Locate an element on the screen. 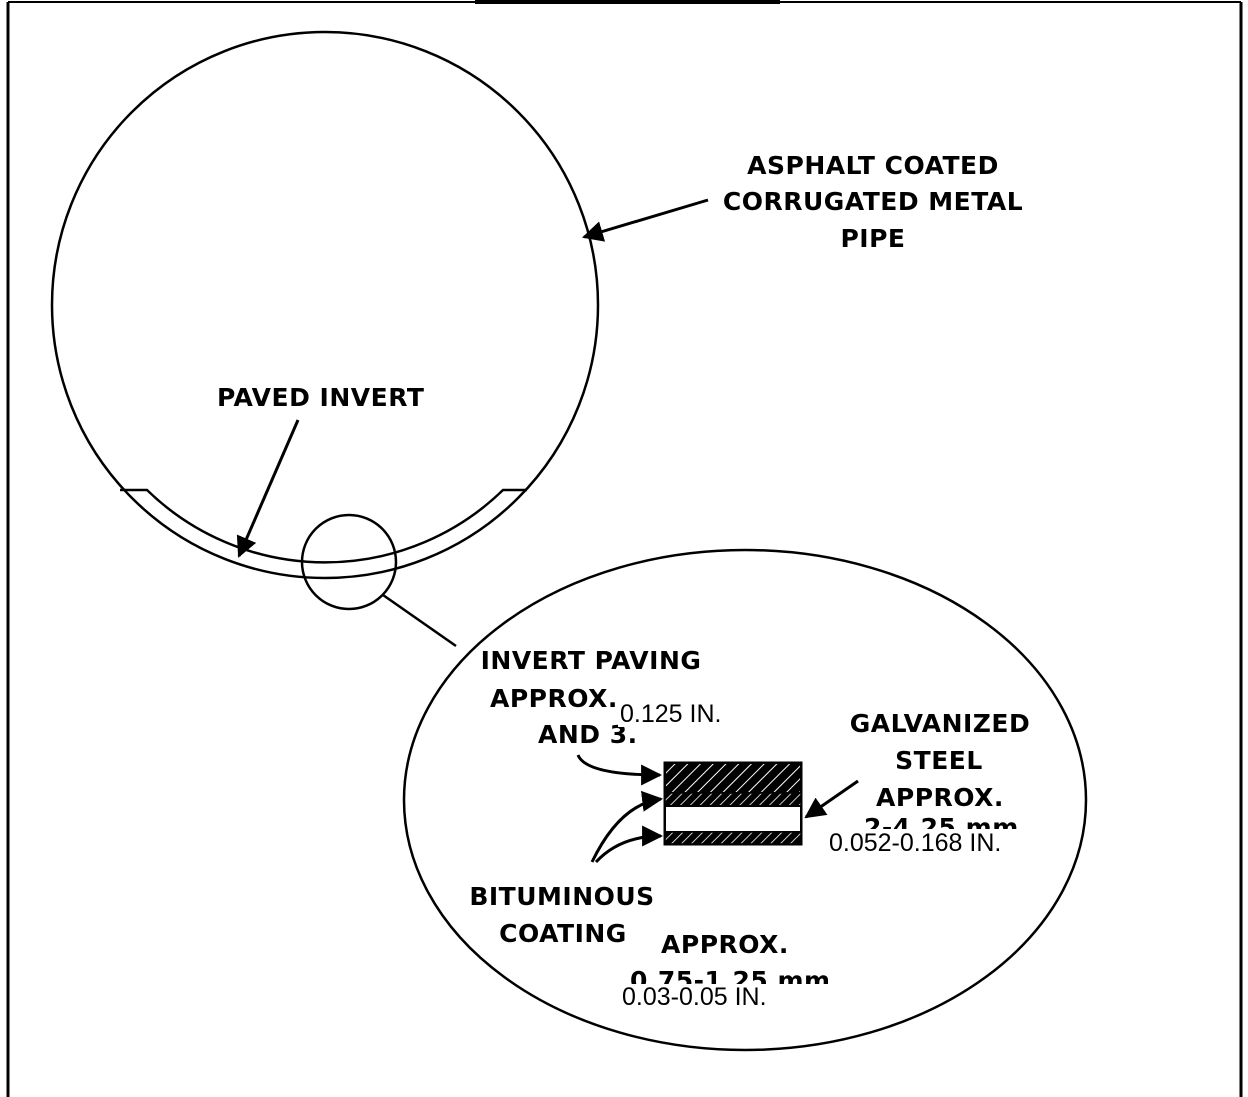 Image resolution: width=1248 pixels, height=1097 pixels. pipe-arrow is located at coordinates (645, 220).